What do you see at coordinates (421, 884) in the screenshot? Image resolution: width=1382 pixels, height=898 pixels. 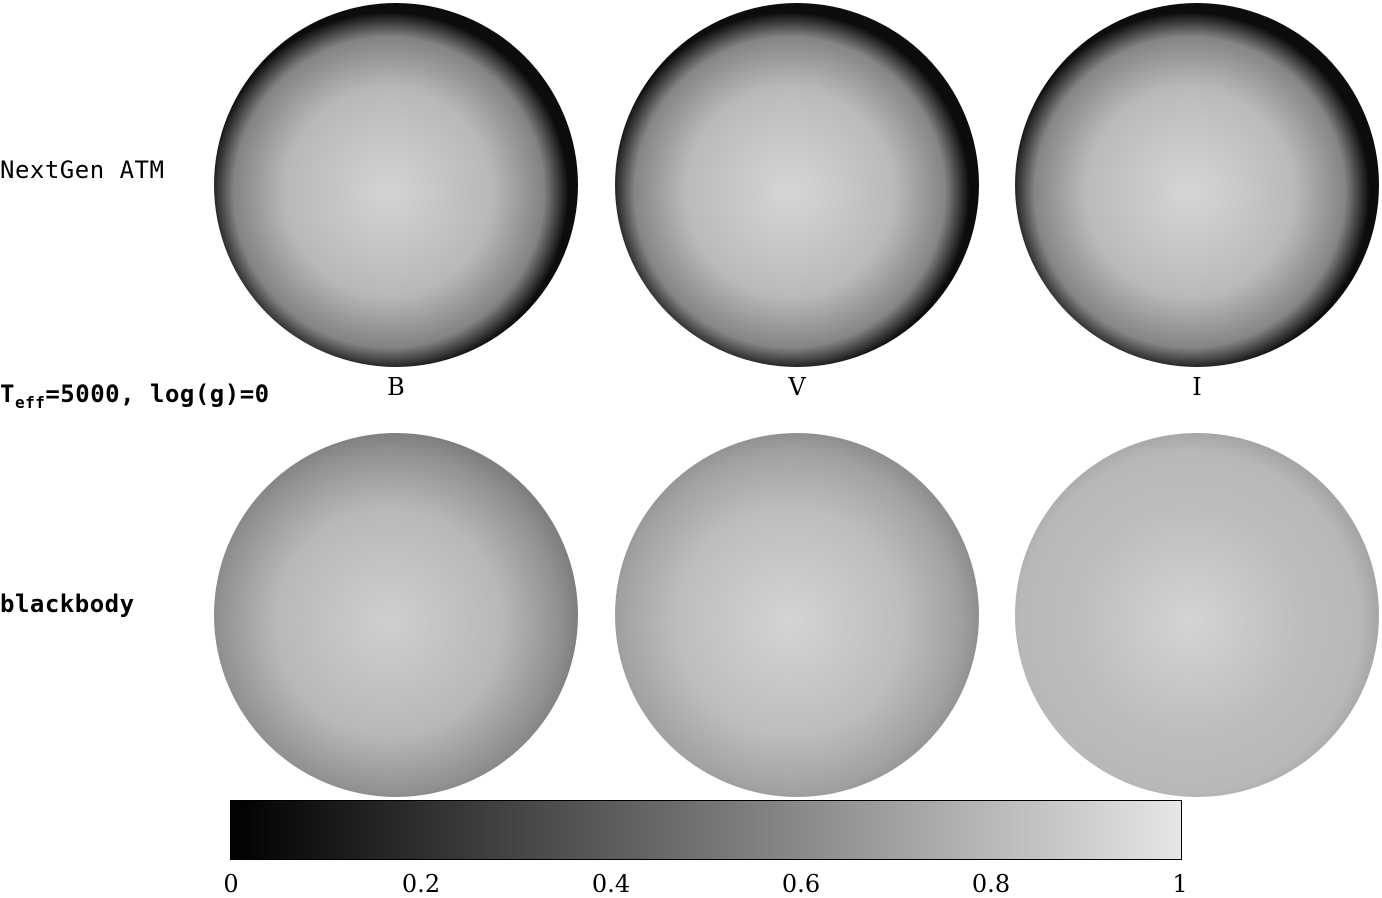 I see `colorbar-tick-0.2: 0.2` at bounding box center [421, 884].